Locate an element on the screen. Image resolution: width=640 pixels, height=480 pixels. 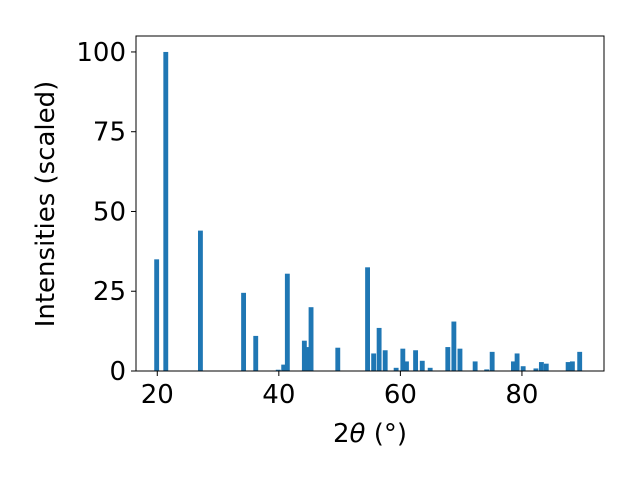
x-axis-label-unit: (°) is located at coordinates (386, 434).